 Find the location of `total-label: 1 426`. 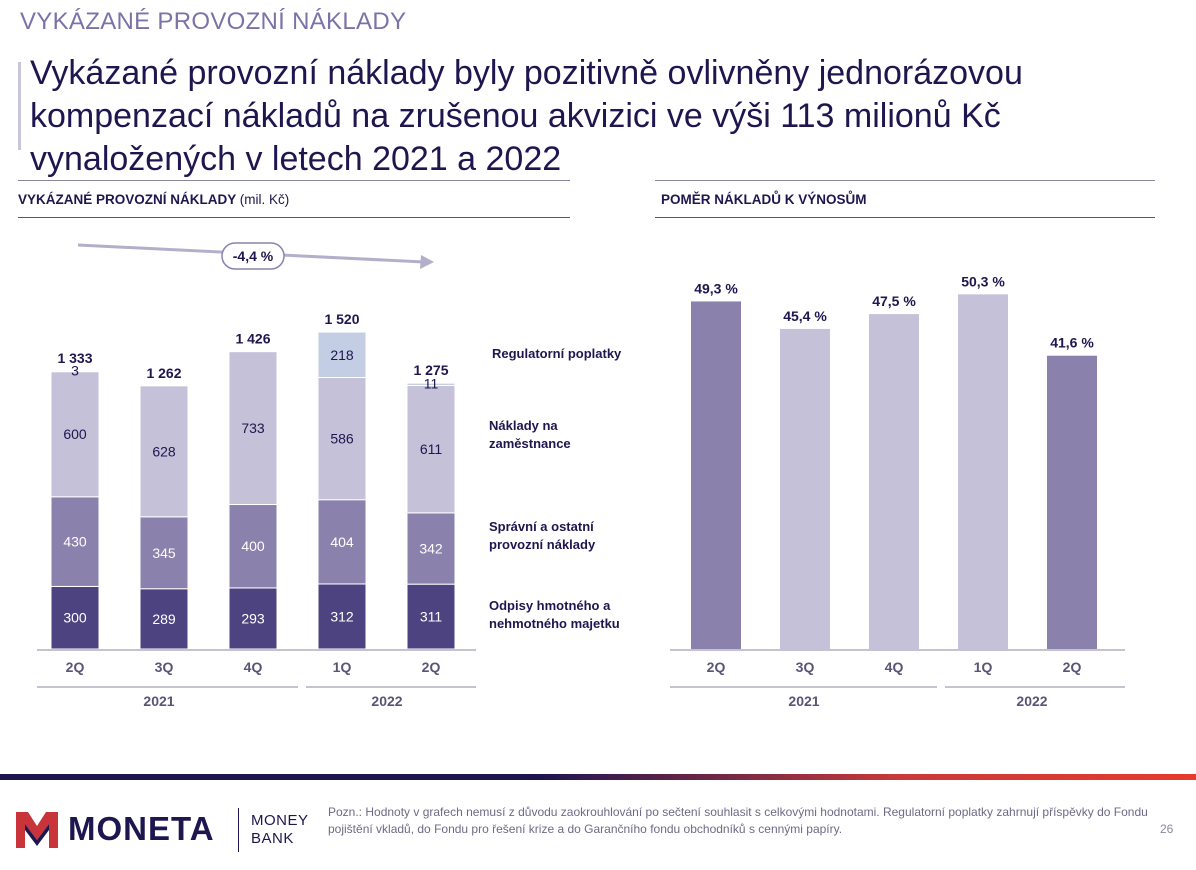

total-label: 1 426 is located at coordinates (252, 339).